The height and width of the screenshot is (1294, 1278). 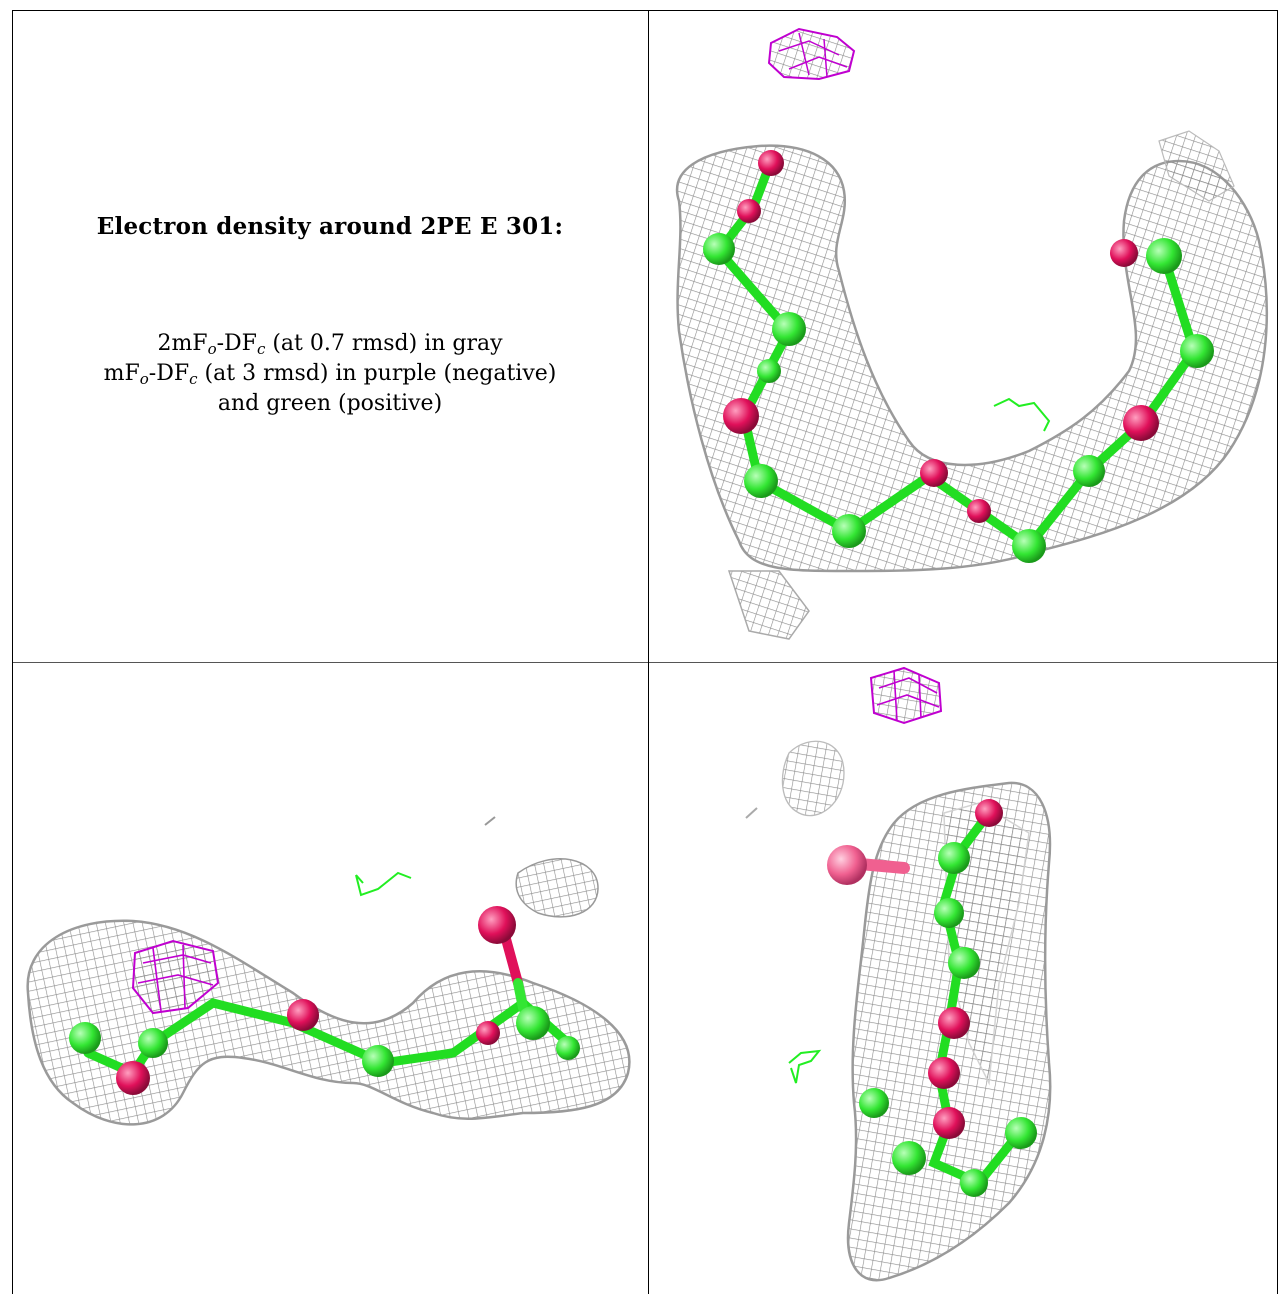 I want to click on legend-line-mfo: mFo-DFc (at 3 rmsd) in purple (negative), so click(x=330, y=374).